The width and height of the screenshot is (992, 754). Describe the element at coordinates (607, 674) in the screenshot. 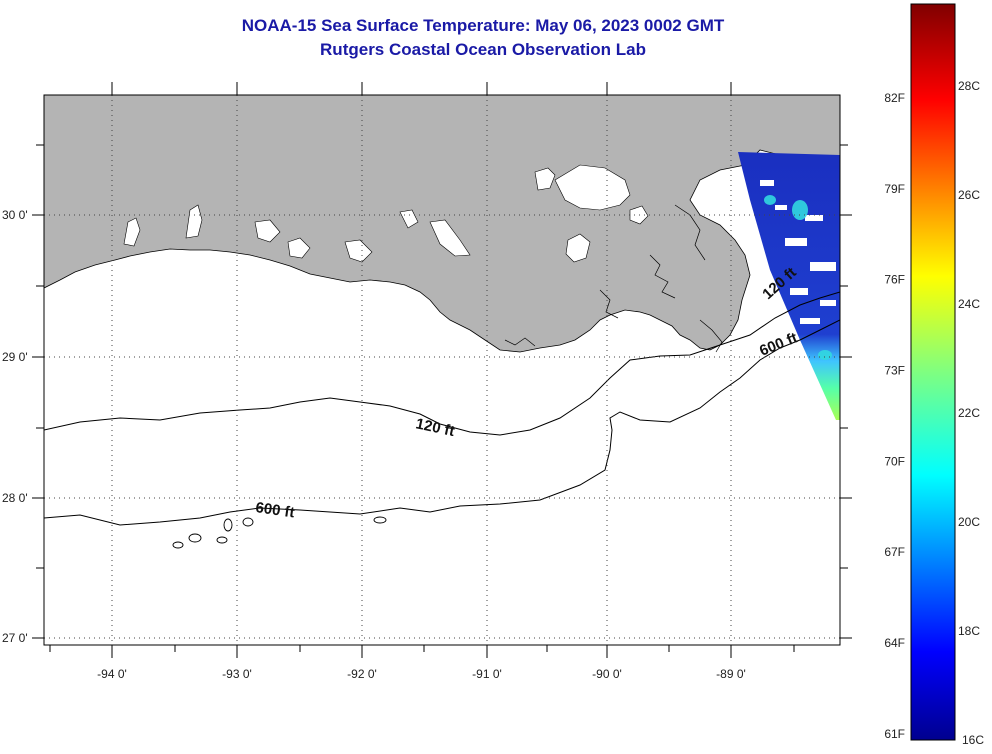

I see `lon-label: -90 0'` at that location.